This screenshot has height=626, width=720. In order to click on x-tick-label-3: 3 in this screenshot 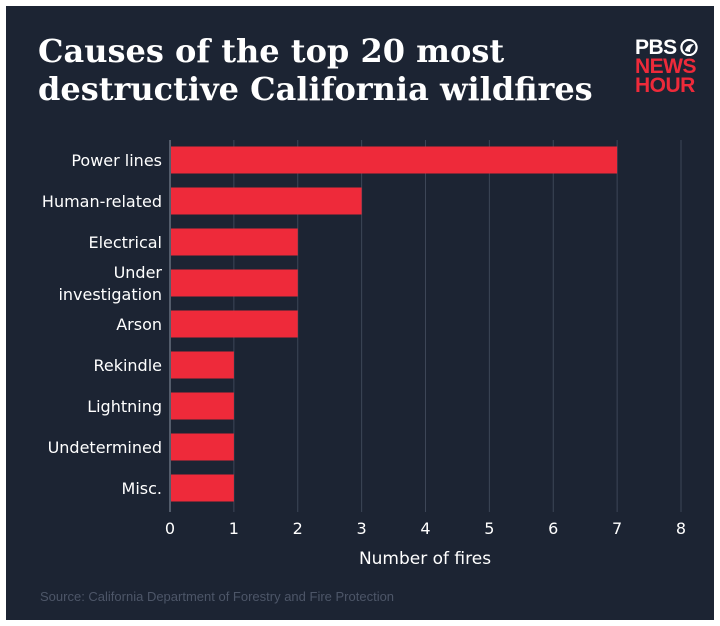, I will do `click(362, 528)`.